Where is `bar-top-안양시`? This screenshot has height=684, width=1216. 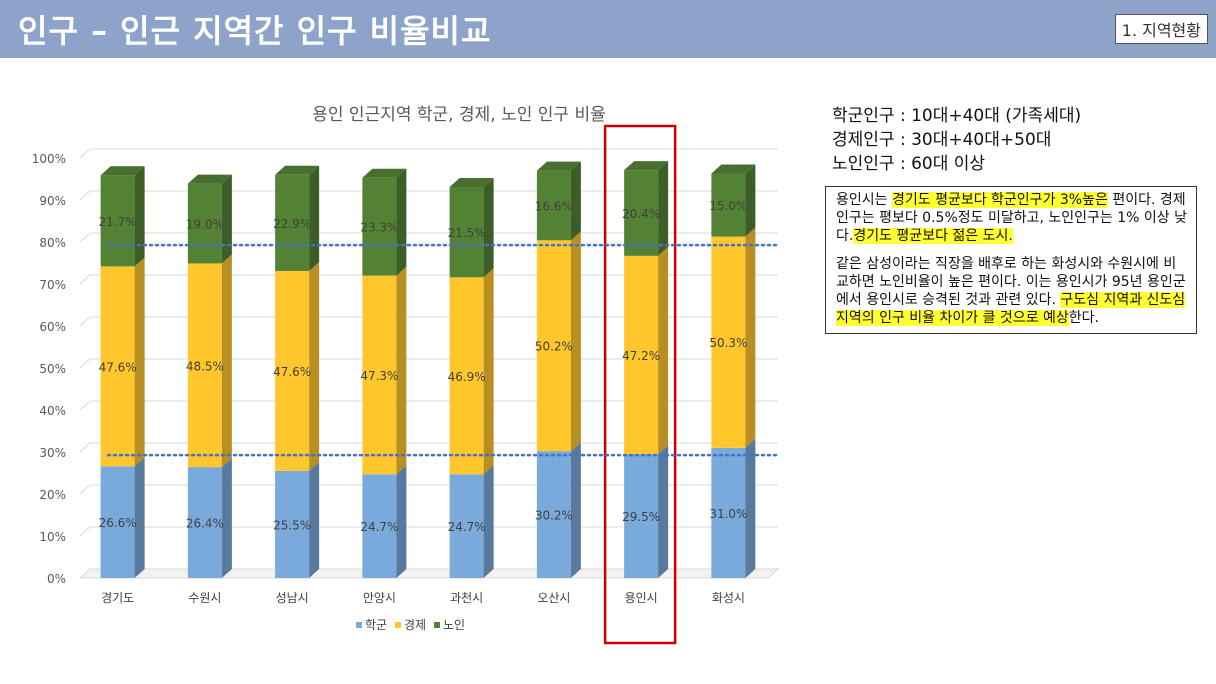
bar-top-안양시 is located at coordinates (384, 173).